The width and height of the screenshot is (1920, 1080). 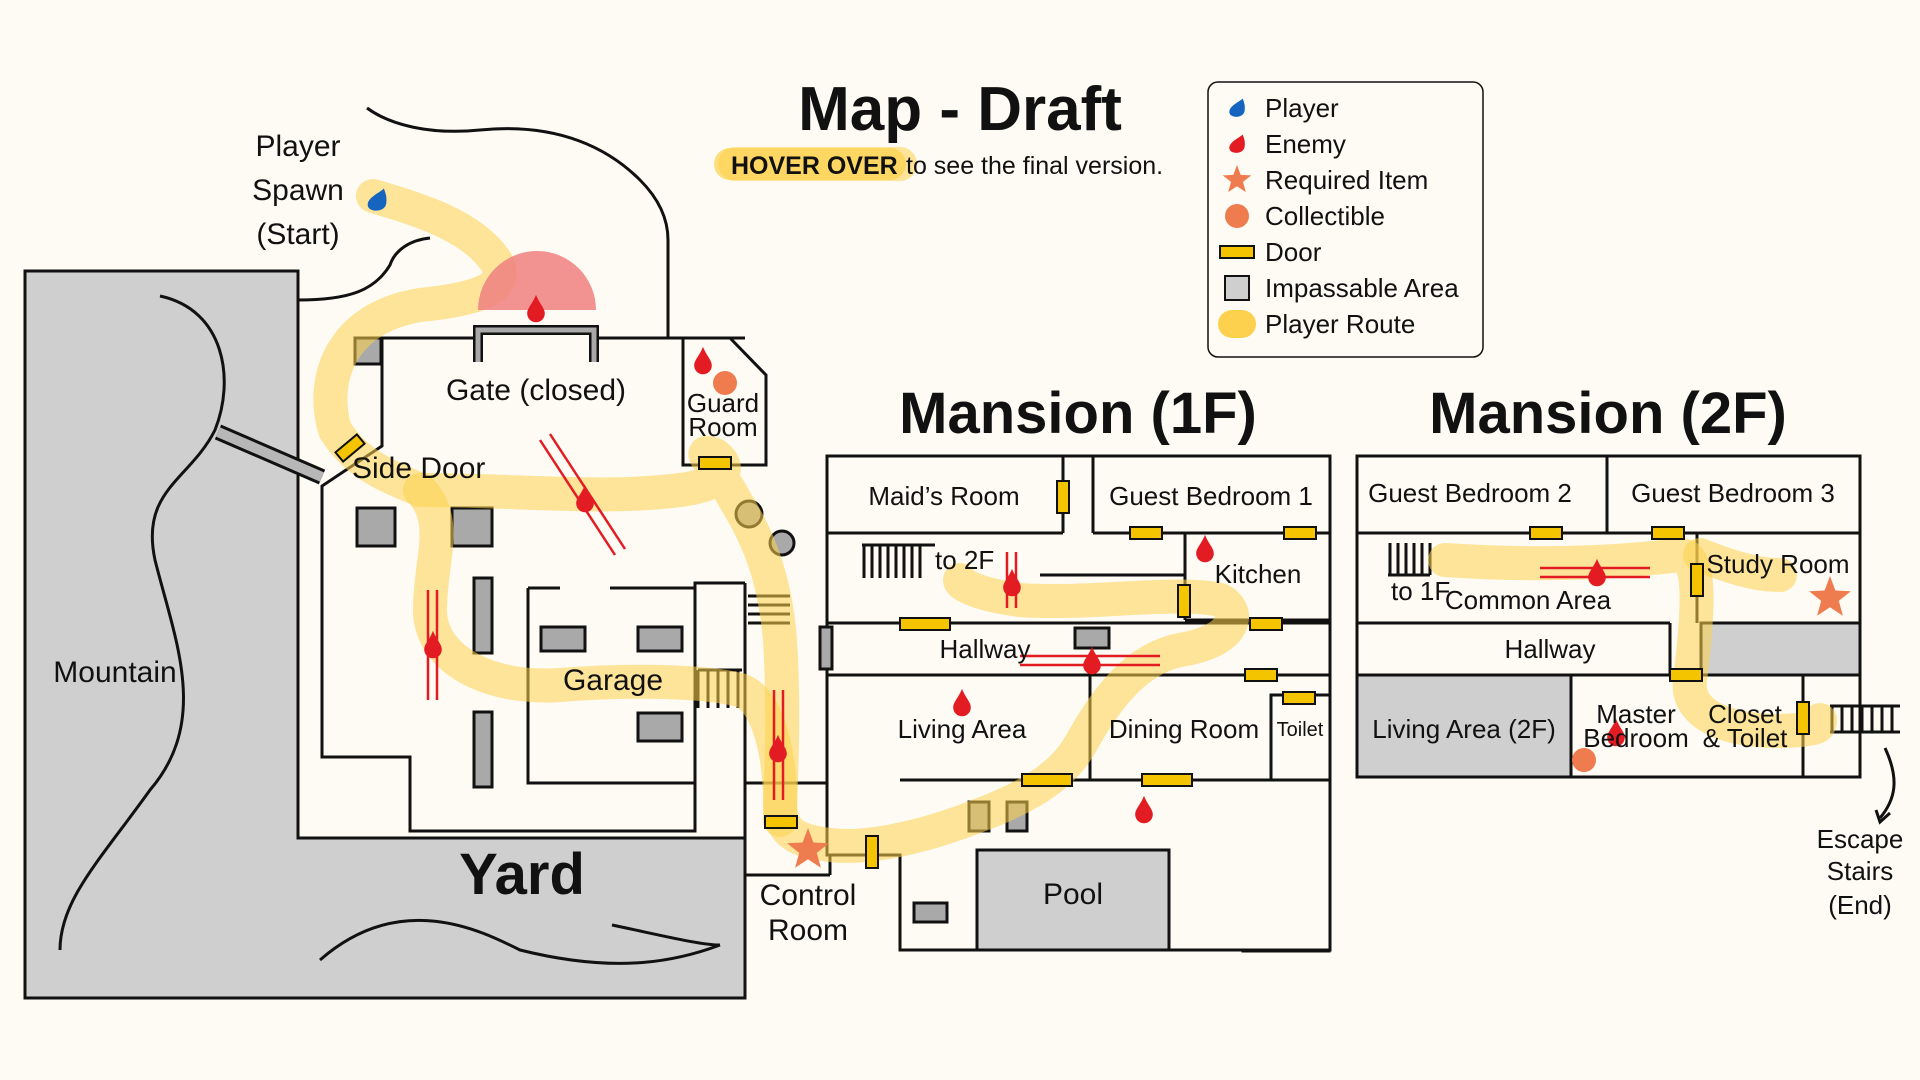 What do you see at coordinates (142, 622) in the screenshot?
I see `mountain-ridge-line` at bounding box center [142, 622].